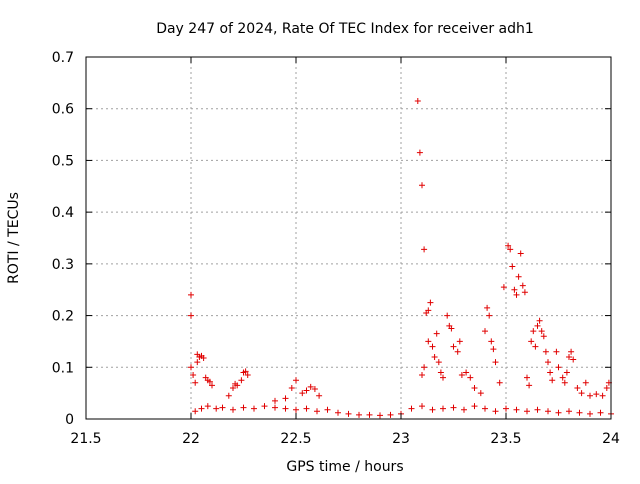 The image size is (640, 484). What do you see at coordinates (63, 161) in the screenshot?
I see `y-tick-label: 0.5` at bounding box center [63, 161].